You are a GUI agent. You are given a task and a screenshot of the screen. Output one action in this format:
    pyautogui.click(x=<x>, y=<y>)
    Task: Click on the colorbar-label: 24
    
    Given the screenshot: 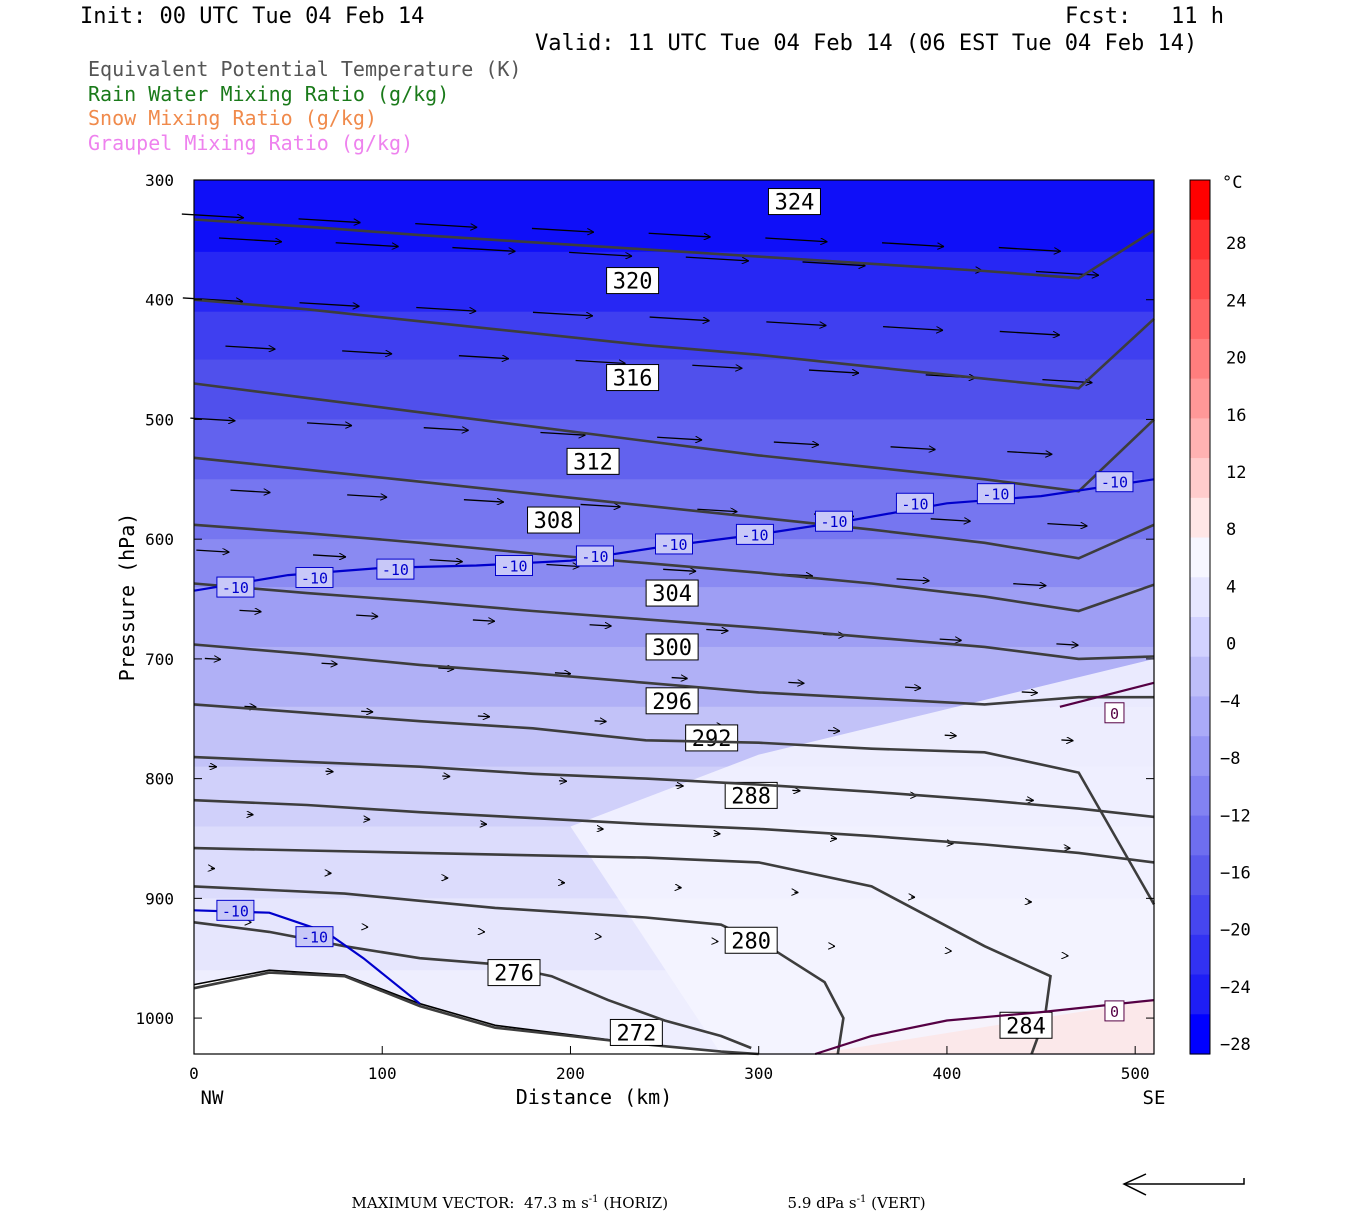 What is the action you would take?
    pyautogui.click(x=1236, y=301)
    